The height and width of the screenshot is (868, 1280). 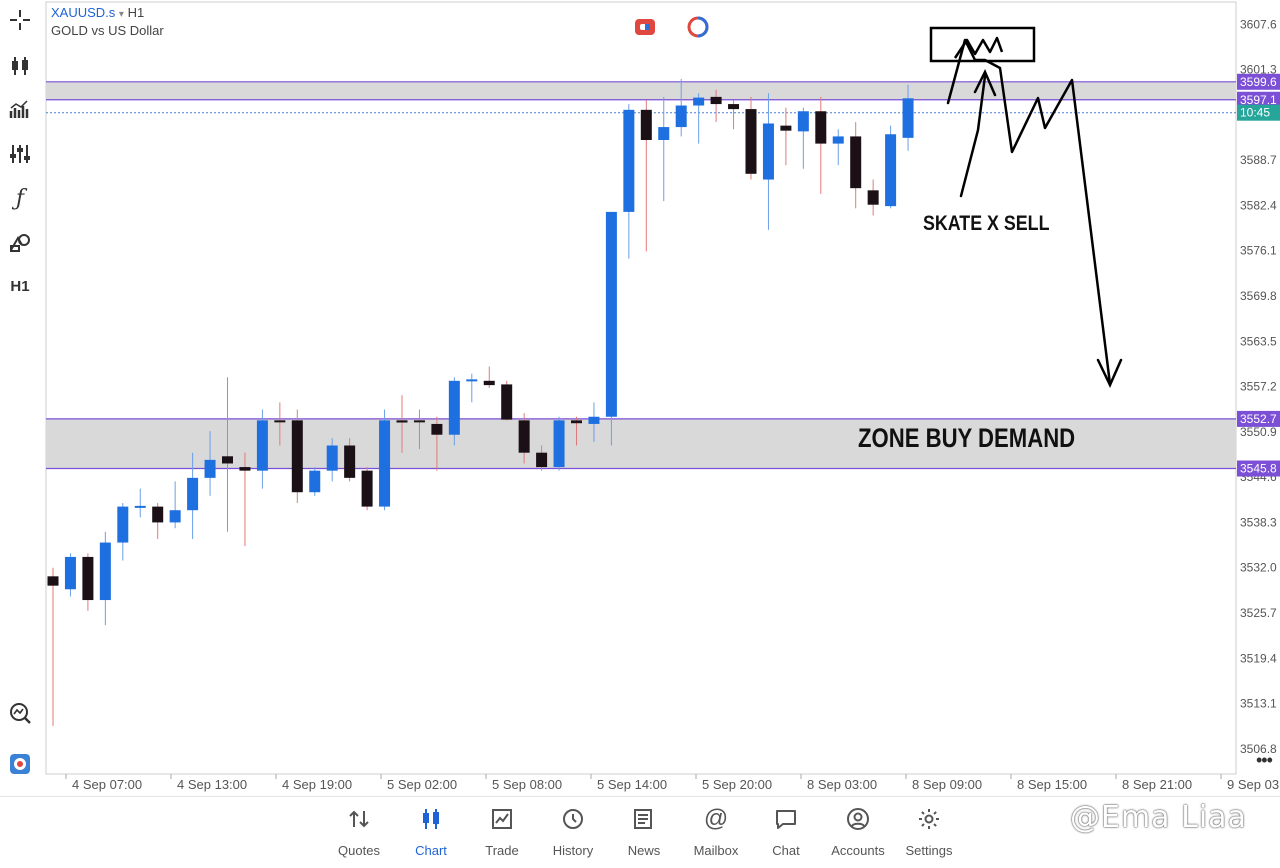 I want to click on nav-news-label: News, so click(x=644, y=850).